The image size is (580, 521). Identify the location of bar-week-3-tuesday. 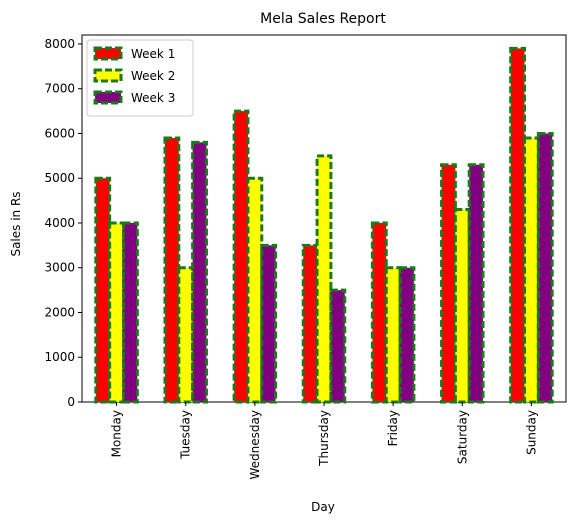
(199, 272).